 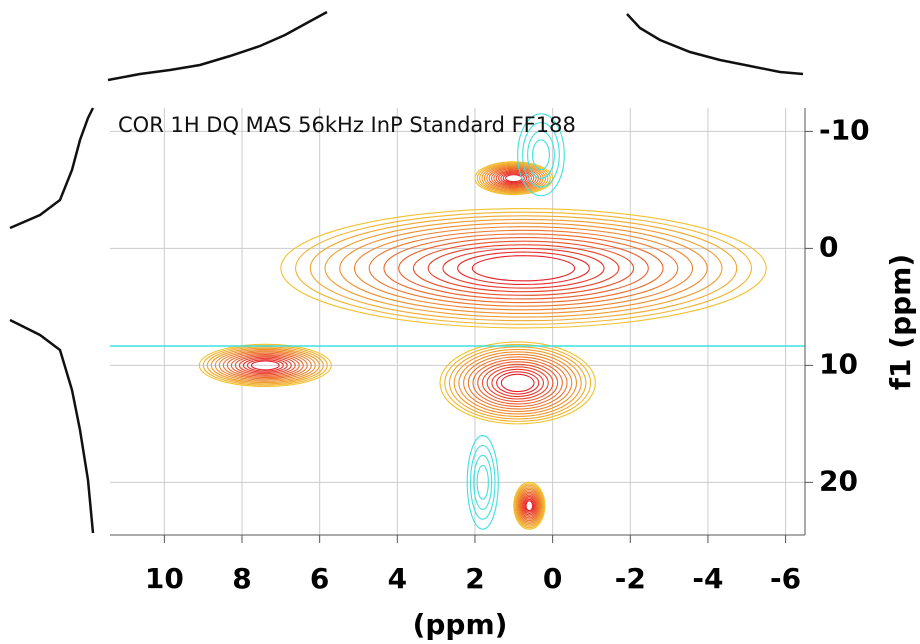 I want to click on y-tick-label: 20, so click(x=838, y=480).